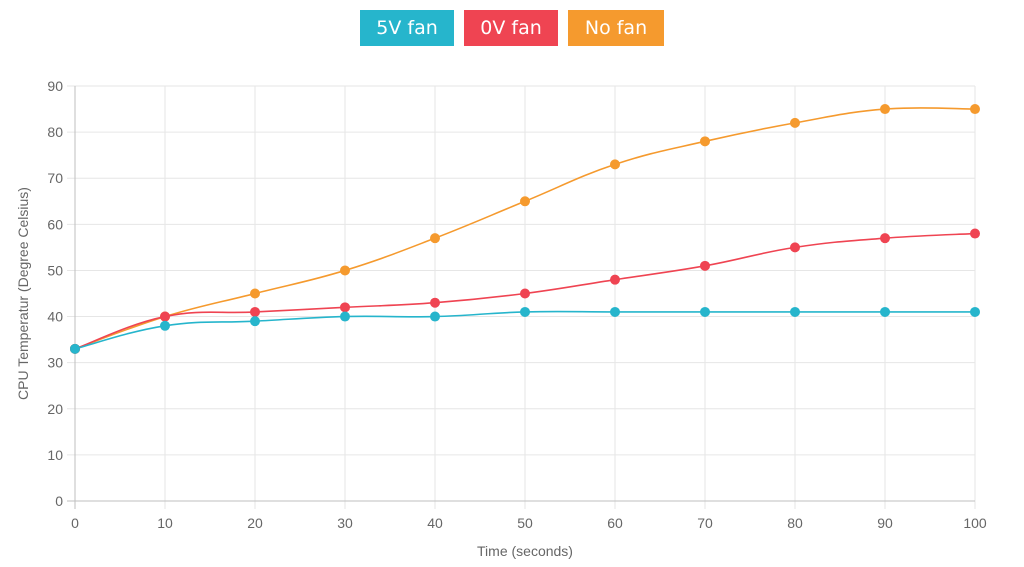  I want to click on x-tick-label: 30, so click(345, 523).